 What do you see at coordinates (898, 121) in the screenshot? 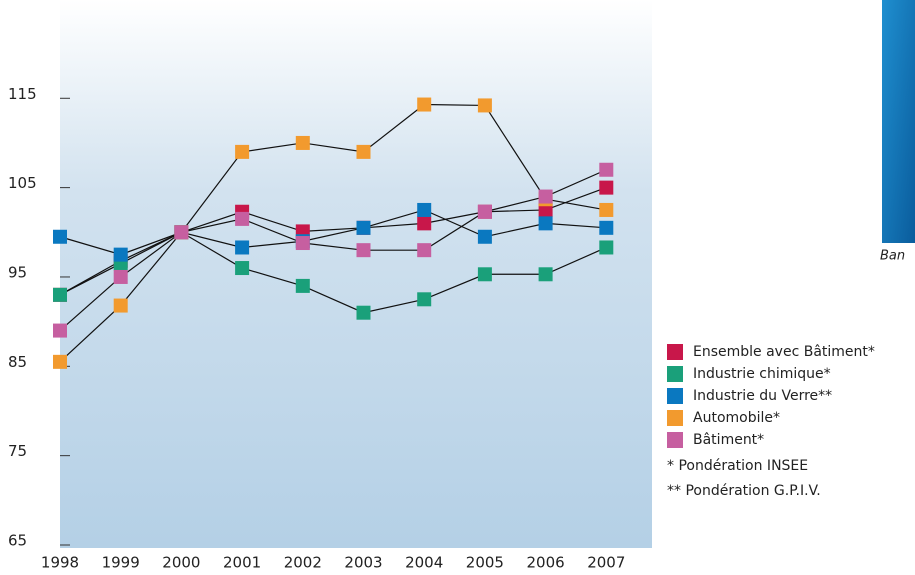
I see `side-image` at bounding box center [898, 121].